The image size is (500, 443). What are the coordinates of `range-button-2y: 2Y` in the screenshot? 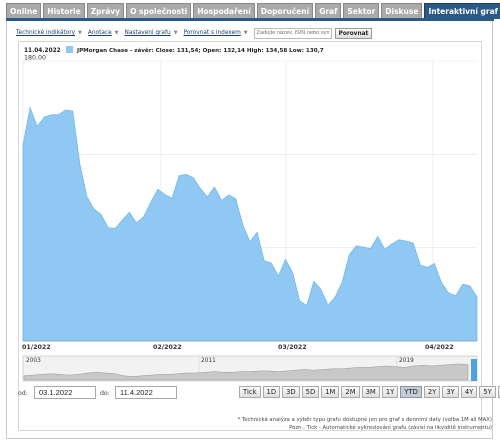 It's located at (432, 392).